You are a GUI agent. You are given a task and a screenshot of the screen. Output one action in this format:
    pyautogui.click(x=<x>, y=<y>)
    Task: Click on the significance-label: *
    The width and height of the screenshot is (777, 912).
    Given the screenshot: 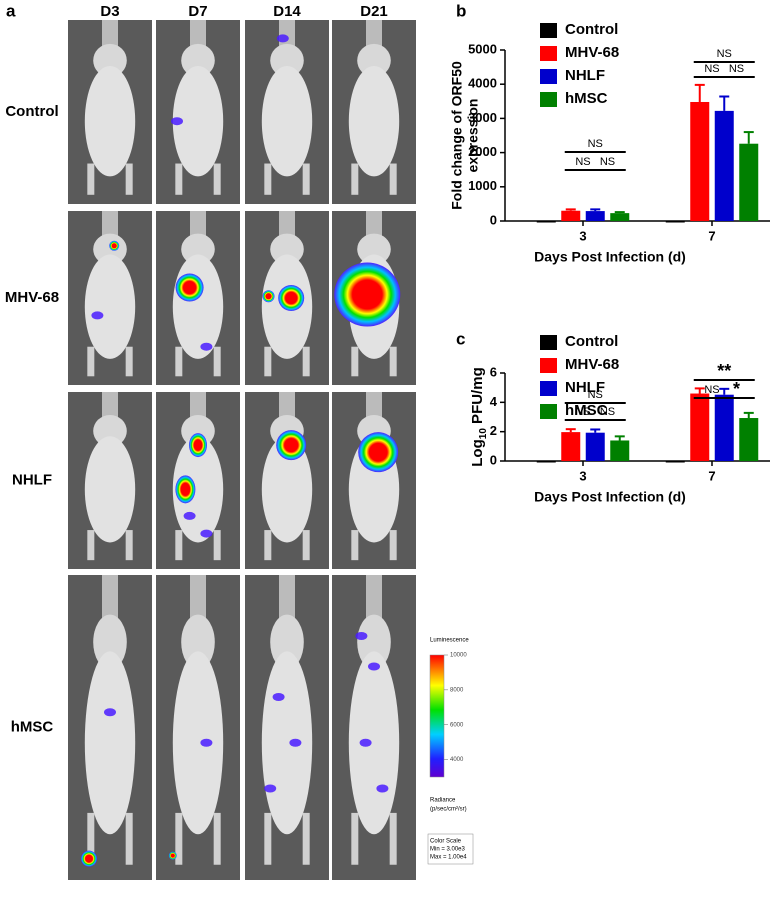 What is the action you would take?
    pyautogui.click(x=736, y=389)
    